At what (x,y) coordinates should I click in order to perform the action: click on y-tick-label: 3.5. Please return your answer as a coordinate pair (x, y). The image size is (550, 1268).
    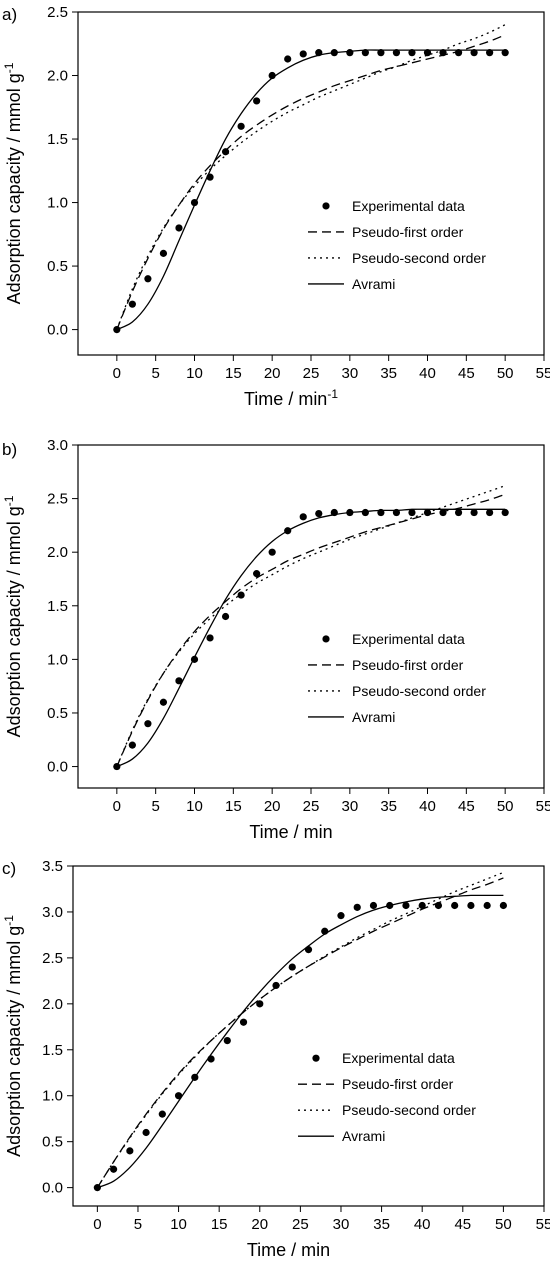
    Looking at the image, I should click on (52, 866).